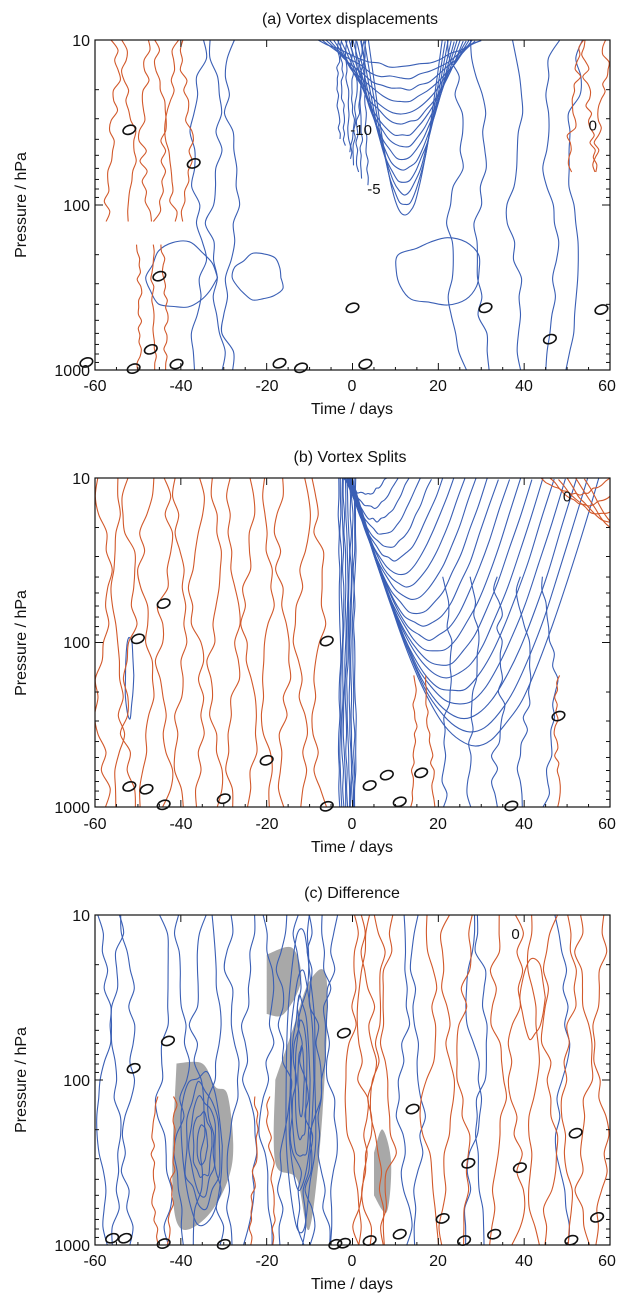 The image size is (628, 1300). Describe the element at coordinates (21, 205) in the screenshot. I see `panel-a-ylabel: Pressure / hPa` at that location.